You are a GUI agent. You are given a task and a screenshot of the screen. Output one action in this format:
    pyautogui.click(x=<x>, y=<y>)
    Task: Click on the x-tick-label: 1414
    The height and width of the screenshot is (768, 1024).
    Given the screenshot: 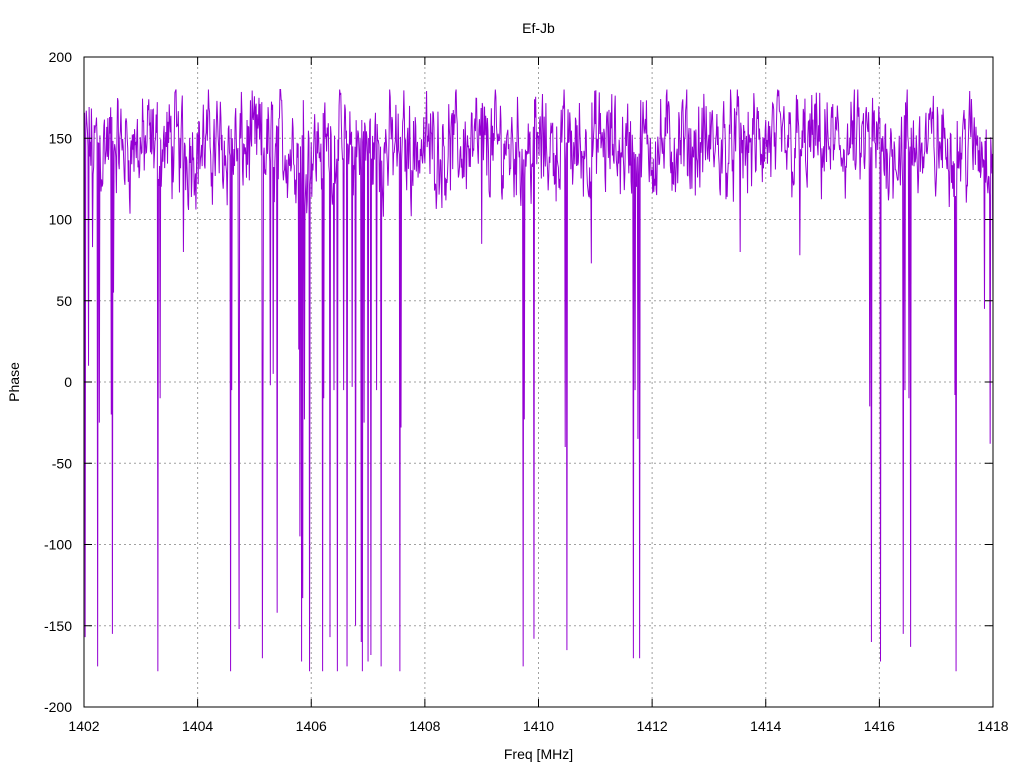 What is the action you would take?
    pyautogui.click(x=765, y=726)
    